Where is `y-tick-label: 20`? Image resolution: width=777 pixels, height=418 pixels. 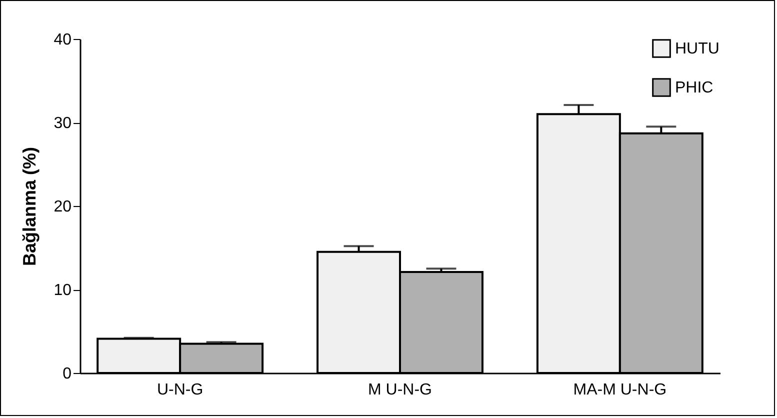 y-tick-label: 20 is located at coordinates (63, 207).